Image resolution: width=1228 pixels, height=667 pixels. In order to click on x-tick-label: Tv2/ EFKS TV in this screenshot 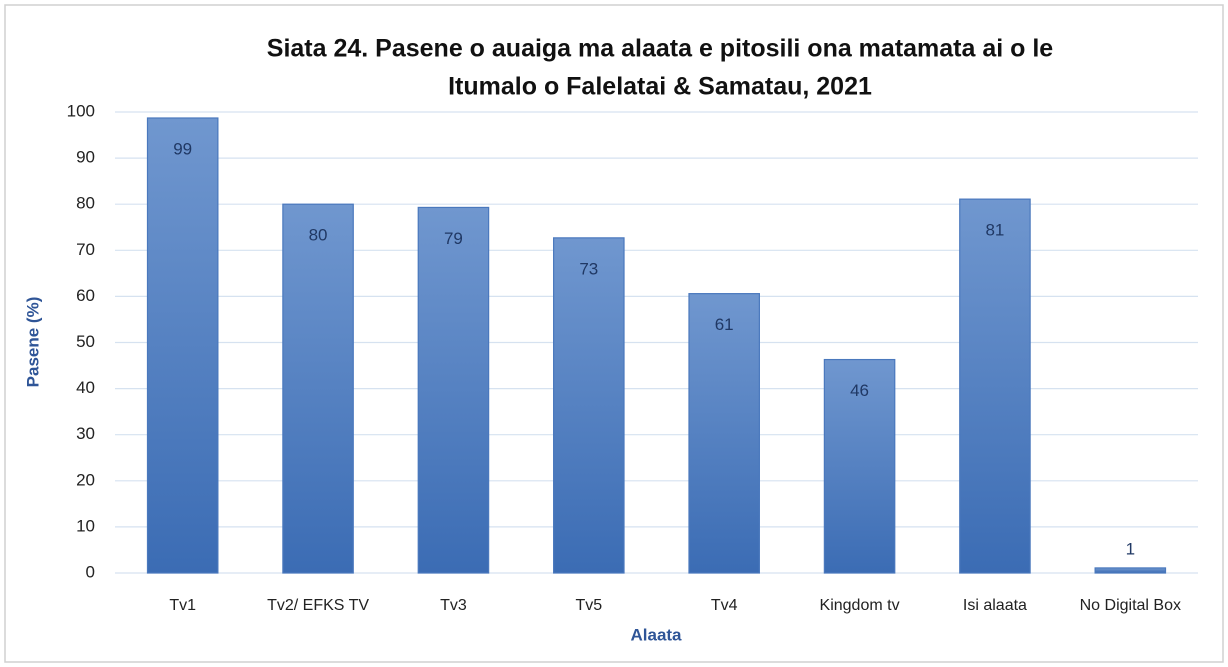, I will do `click(318, 605)`.